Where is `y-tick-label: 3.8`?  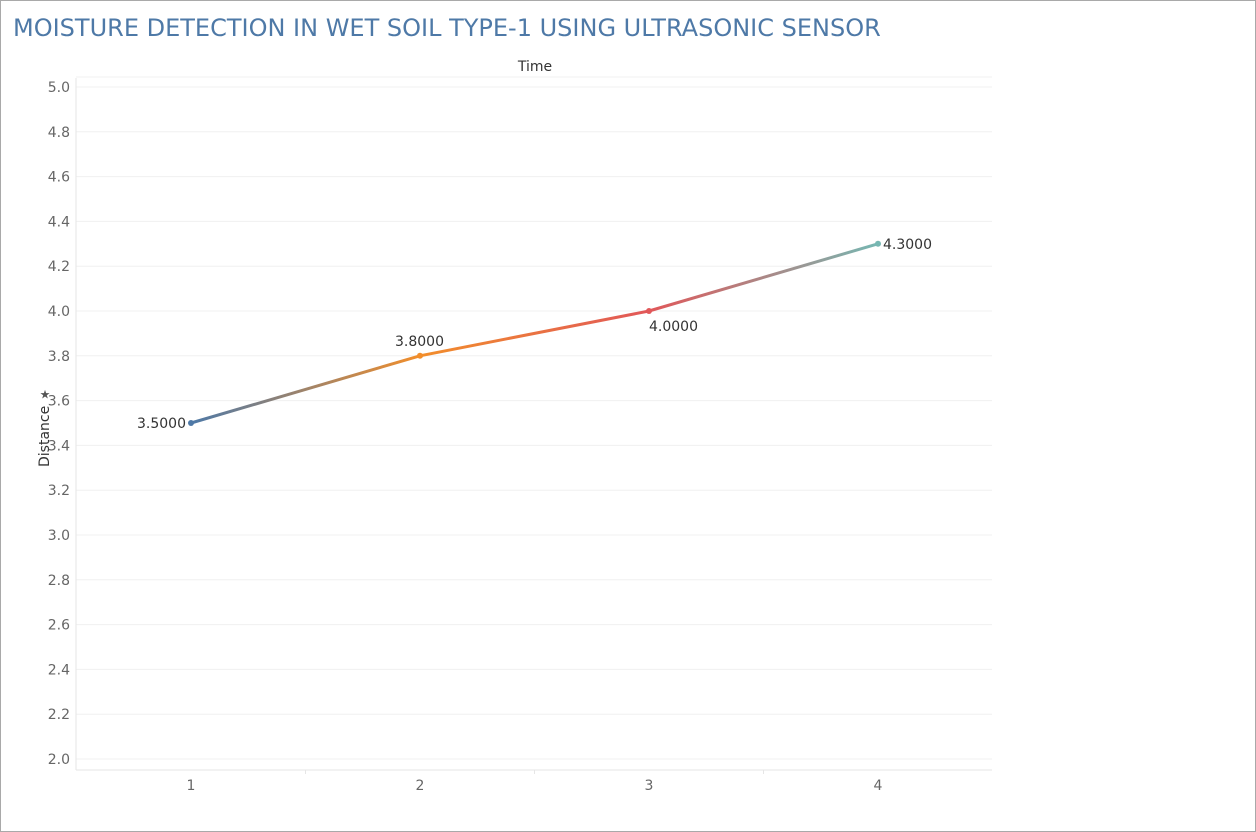
y-tick-label: 3.8 is located at coordinates (59, 357).